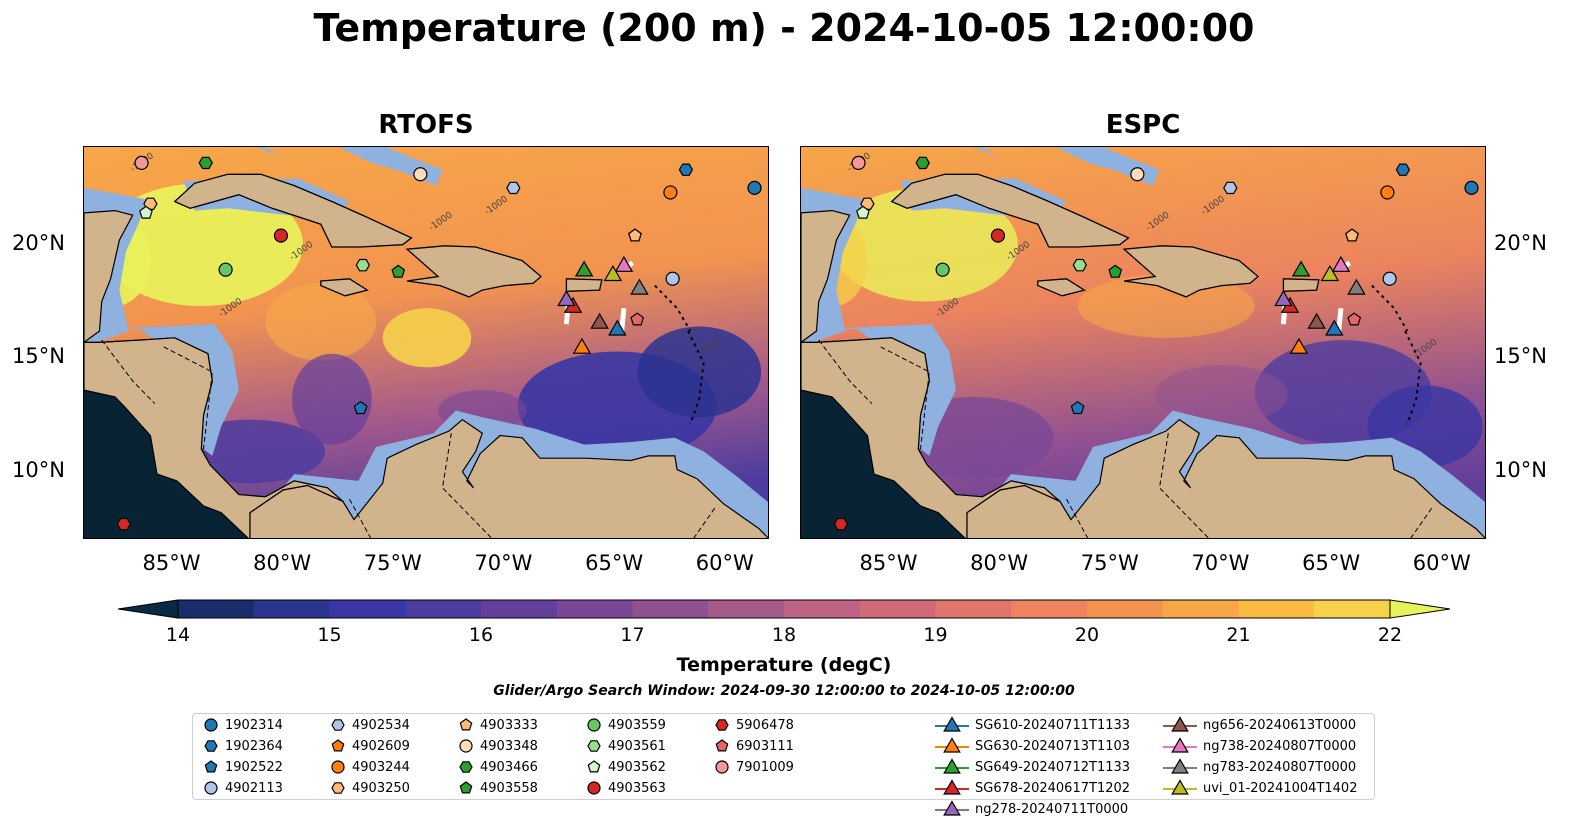  What do you see at coordinates (1280, 788) in the screenshot?
I see `legend-label: uvi_01-20241004T1402` at bounding box center [1280, 788].